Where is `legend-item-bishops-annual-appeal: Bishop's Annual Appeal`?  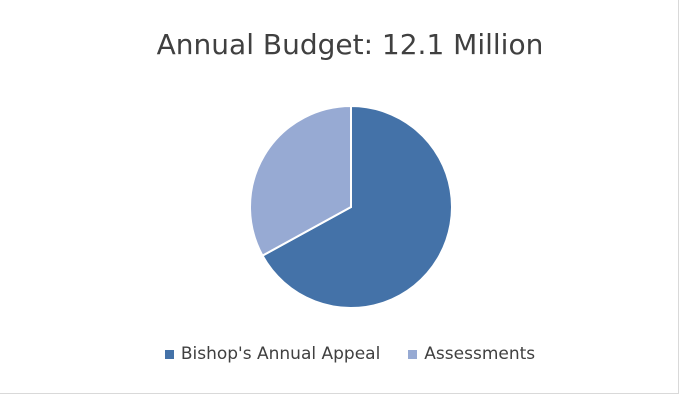 legend-item-bishops-annual-appeal: Bishop's Annual Appeal is located at coordinates (272, 354).